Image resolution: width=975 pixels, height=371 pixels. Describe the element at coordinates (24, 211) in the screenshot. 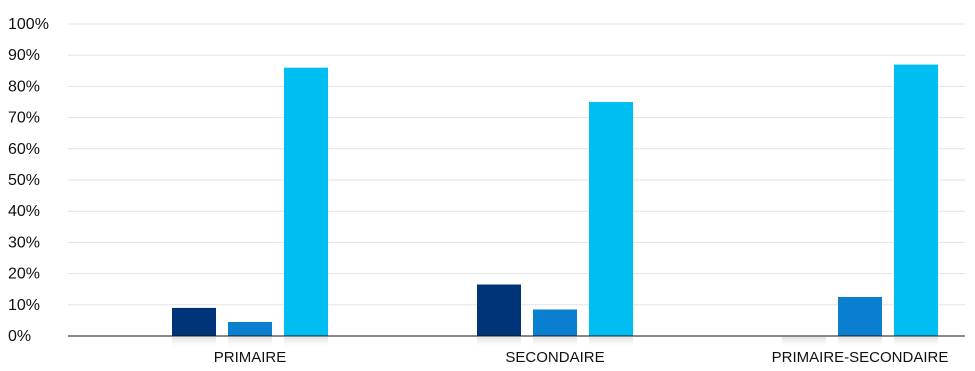

I see `y-tick-label: 40%` at that location.